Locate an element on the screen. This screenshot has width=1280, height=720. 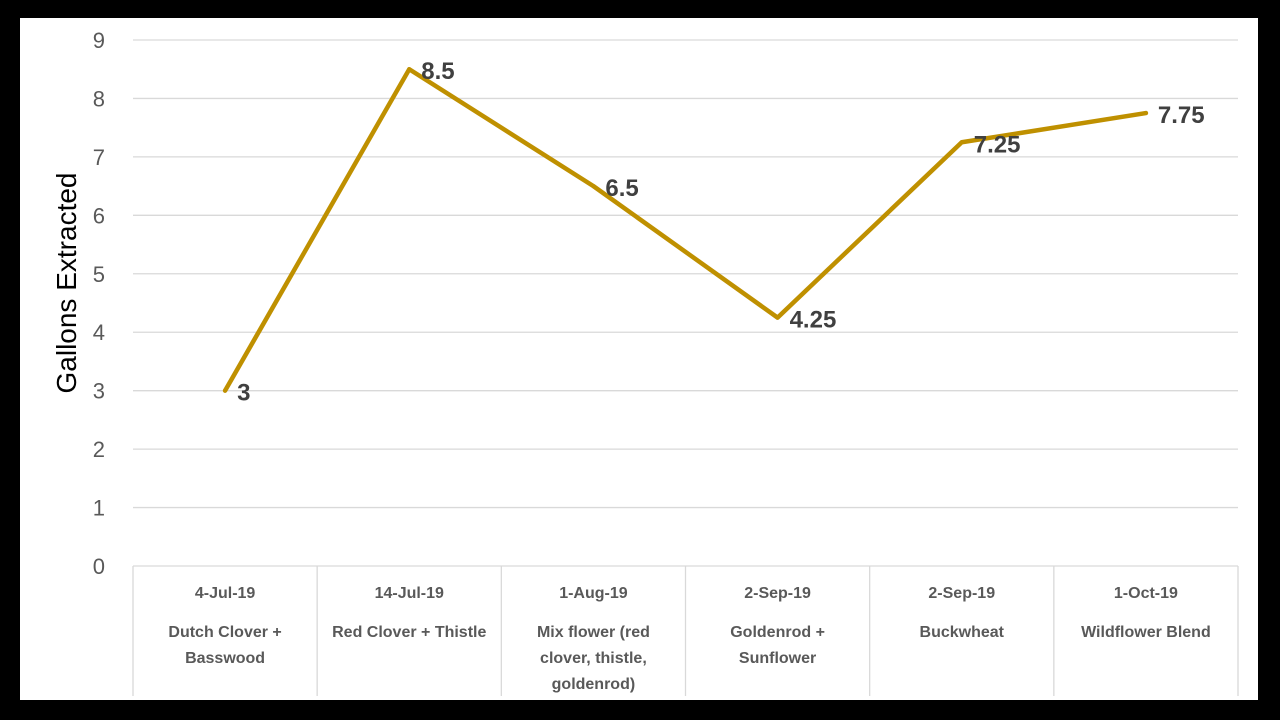
x-tick-name: Wildflower Blend is located at coordinates (1146, 632).